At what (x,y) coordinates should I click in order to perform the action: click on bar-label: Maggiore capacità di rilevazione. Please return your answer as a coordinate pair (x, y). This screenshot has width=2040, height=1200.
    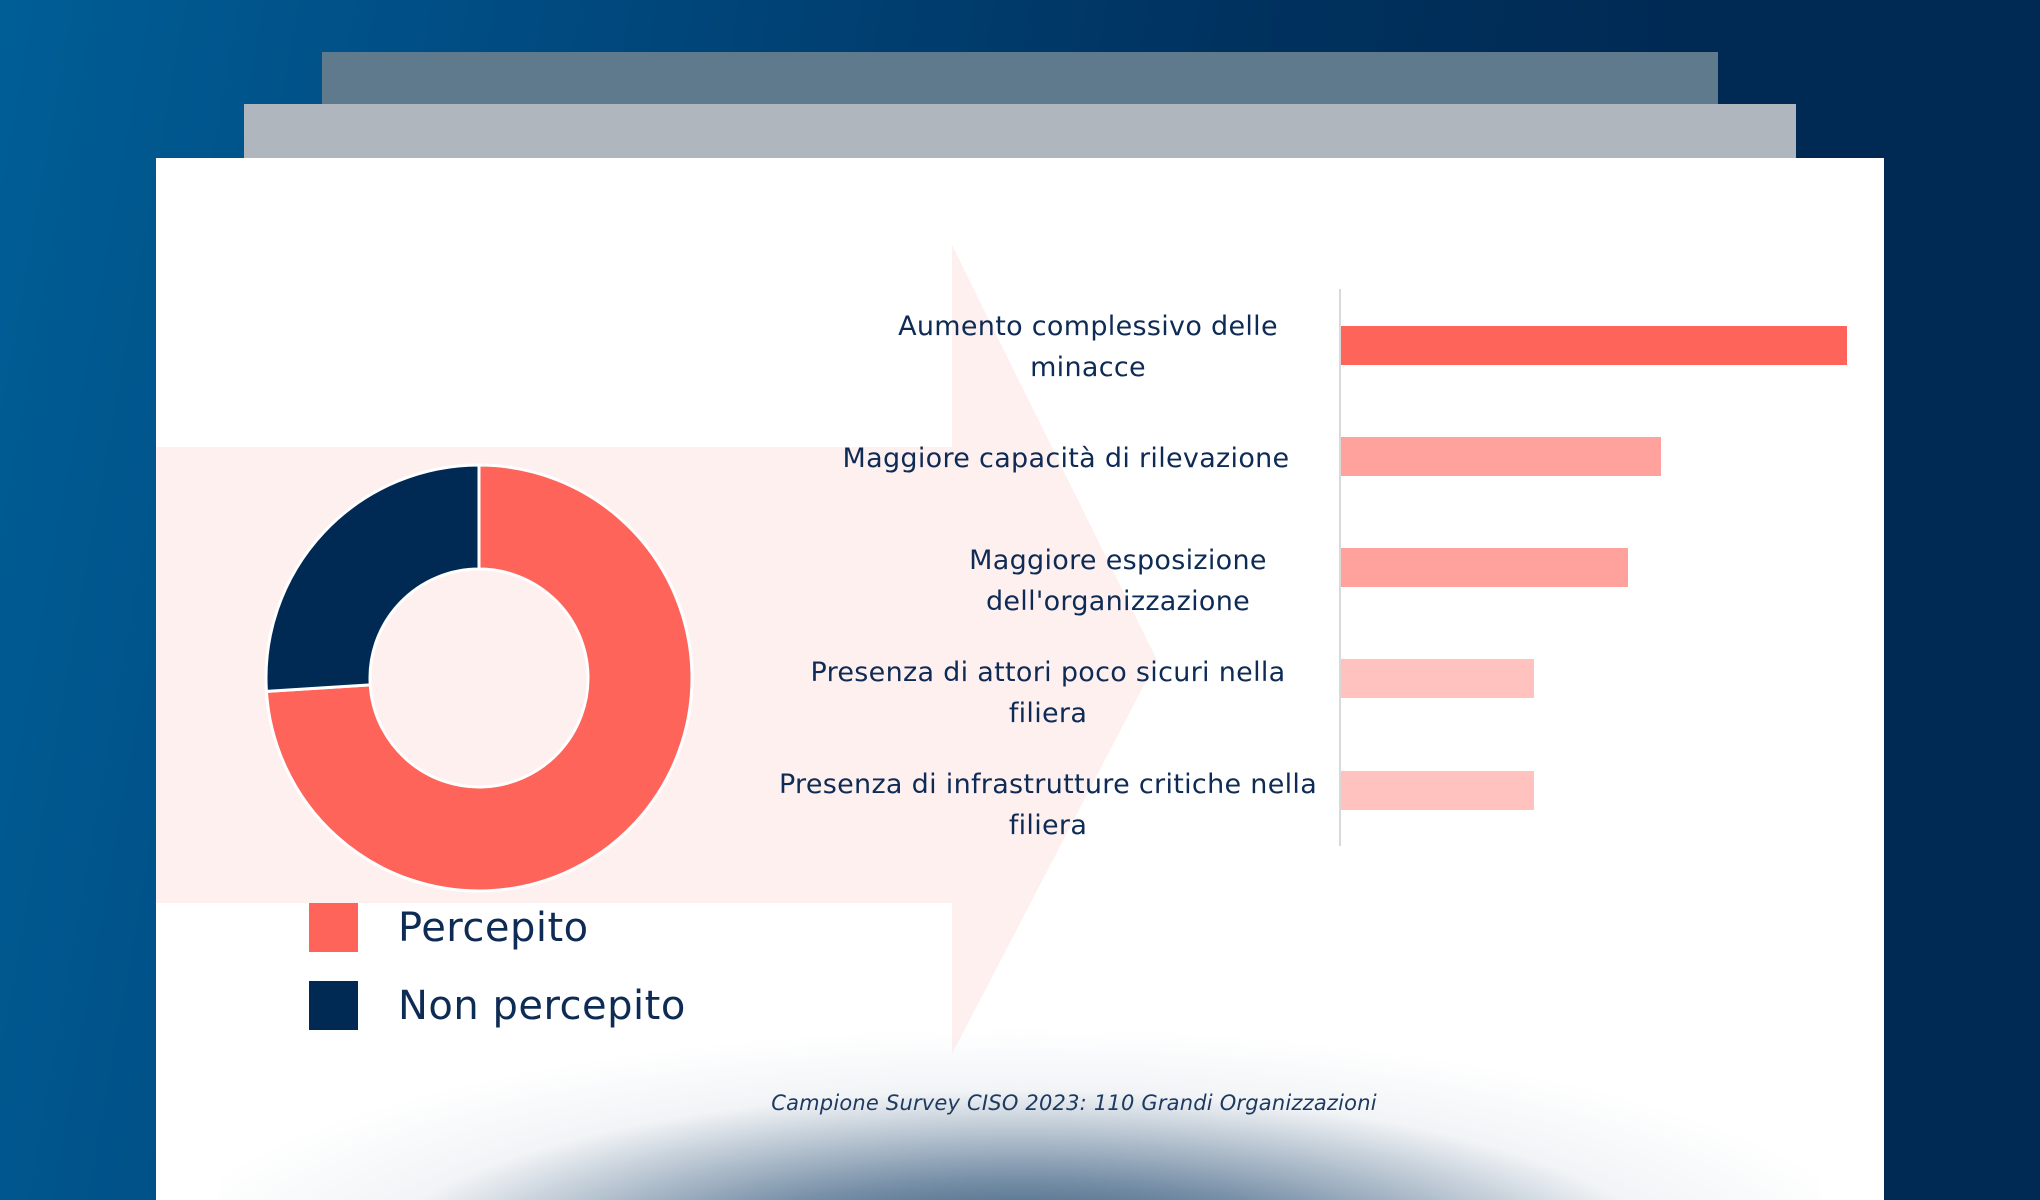
    Looking at the image, I should click on (1066, 458).